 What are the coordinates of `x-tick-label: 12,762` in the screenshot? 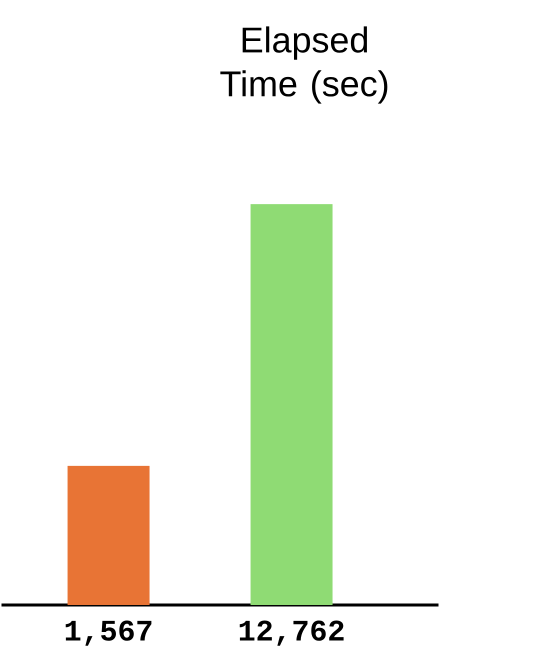 It's located at (292, 633).